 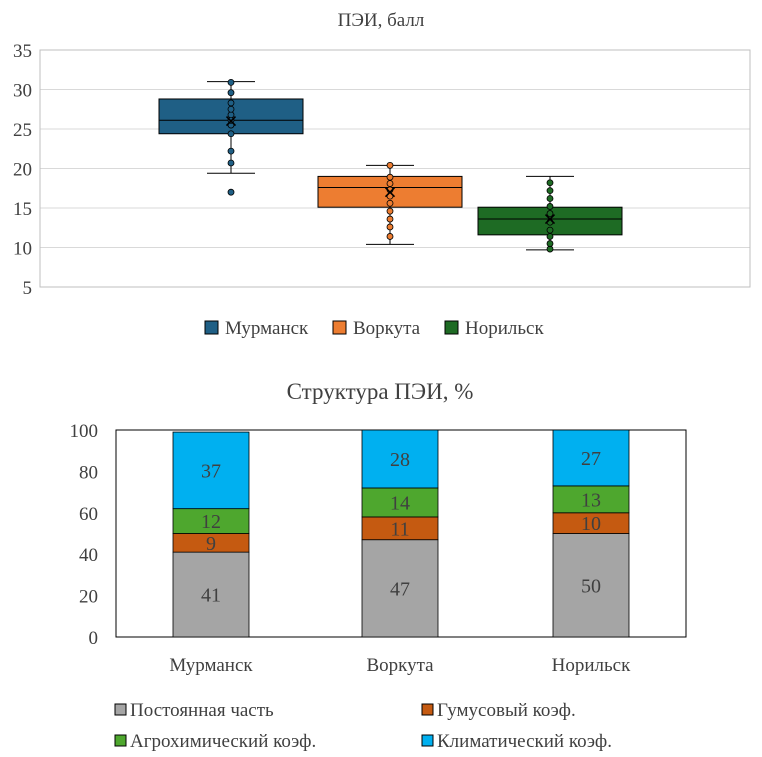 What do you see at coordinates (88, 472) in the screenshot?
I see `y-tick-label: 80` at bounding box center [88, 472].